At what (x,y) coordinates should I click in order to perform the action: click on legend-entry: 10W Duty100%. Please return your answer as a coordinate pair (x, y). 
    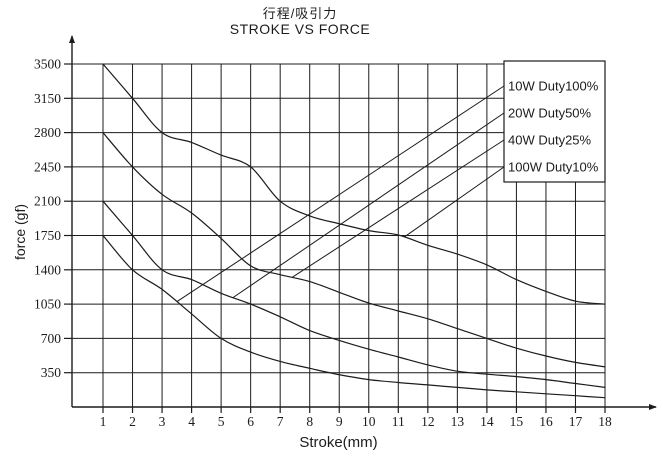
    Looking at the image, I should click on (553, 86).